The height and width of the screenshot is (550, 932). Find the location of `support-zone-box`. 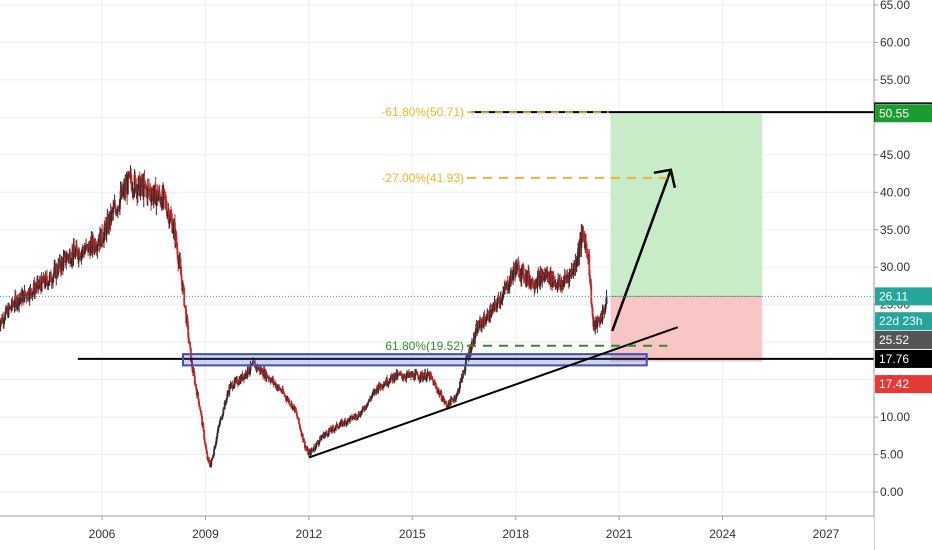

support-zone-box is located at coordinates (415, 360).